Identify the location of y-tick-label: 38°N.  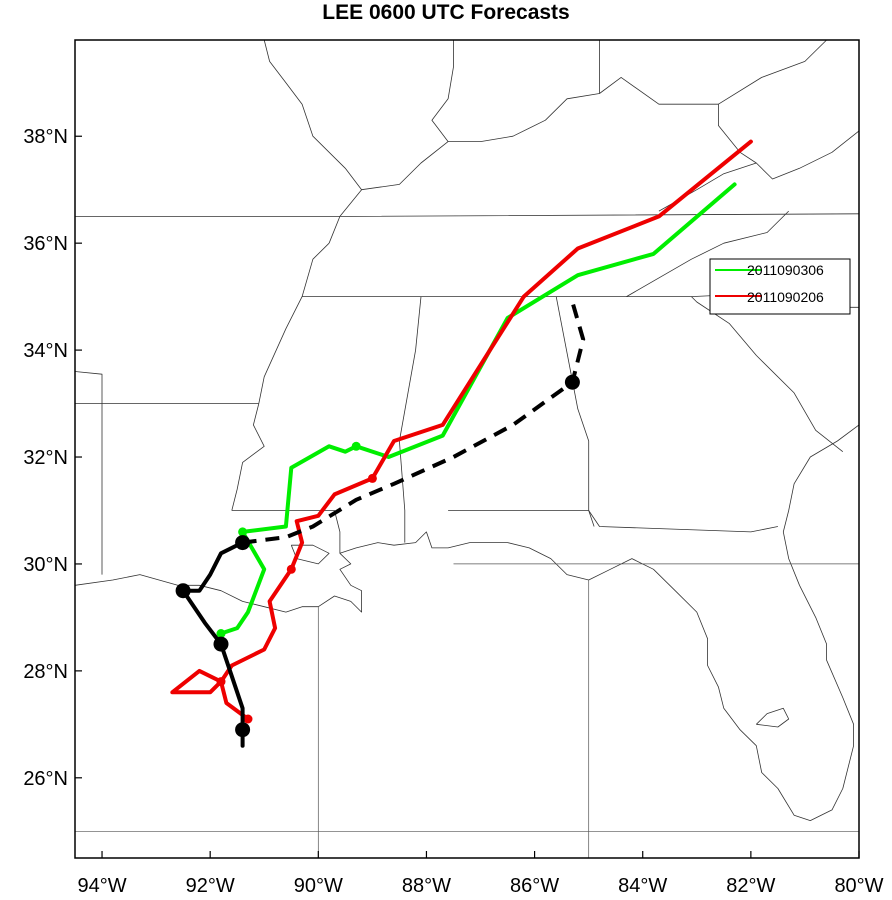
(45, 137).